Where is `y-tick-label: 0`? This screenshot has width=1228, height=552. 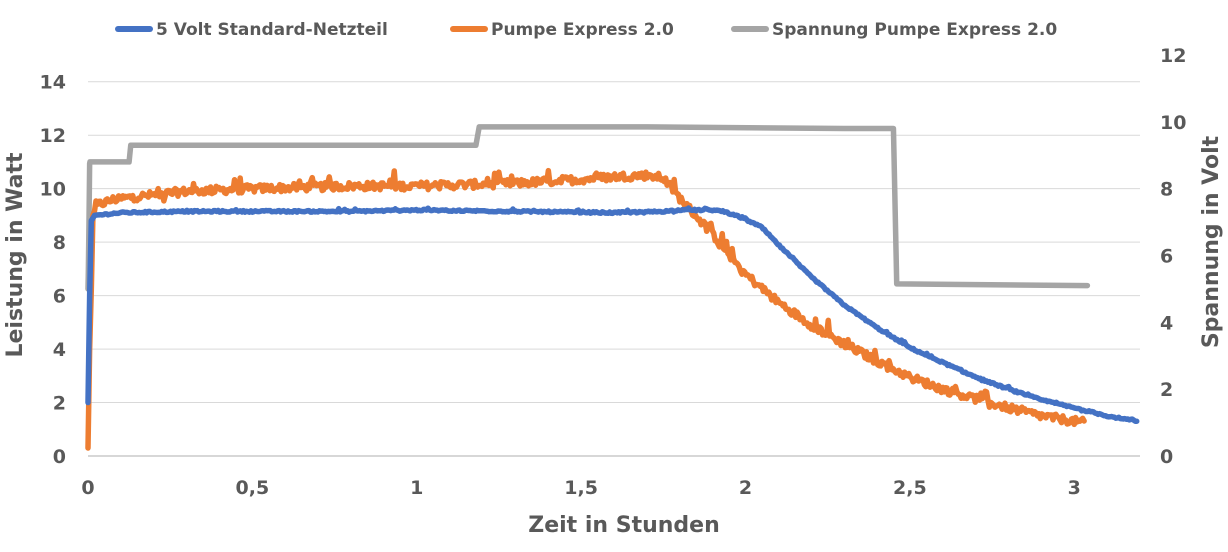
y-tick-label: 0 is located at coordinates (59, 457).